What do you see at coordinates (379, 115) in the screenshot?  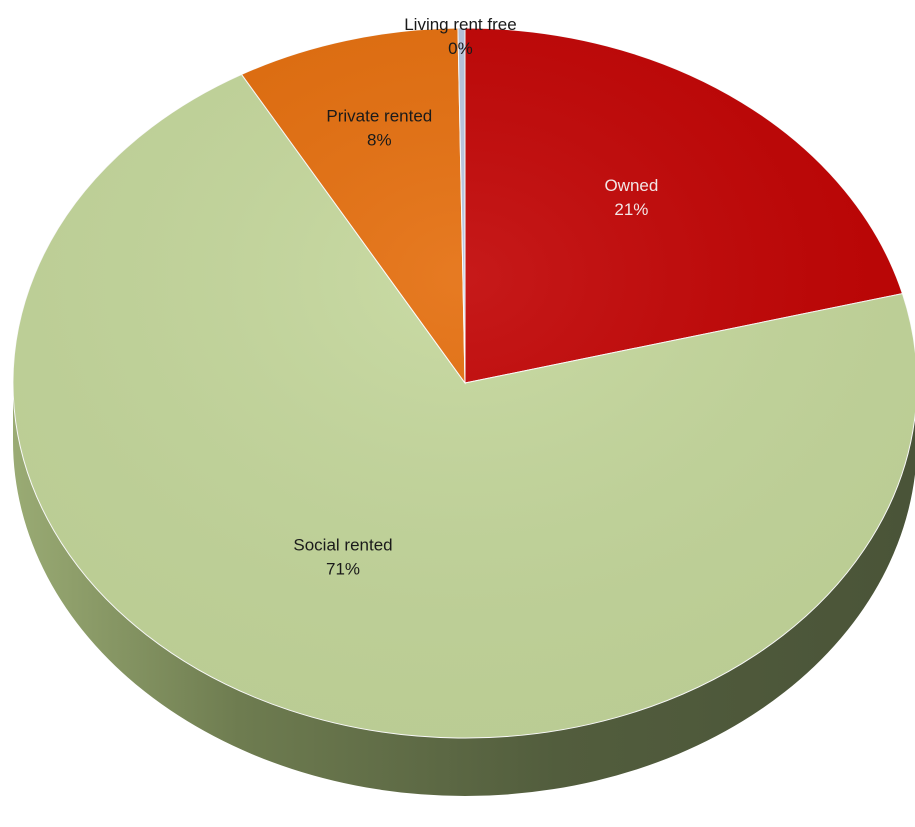 I see `slice-label-private-rented: Private rented` at bounding box center [379, 115].